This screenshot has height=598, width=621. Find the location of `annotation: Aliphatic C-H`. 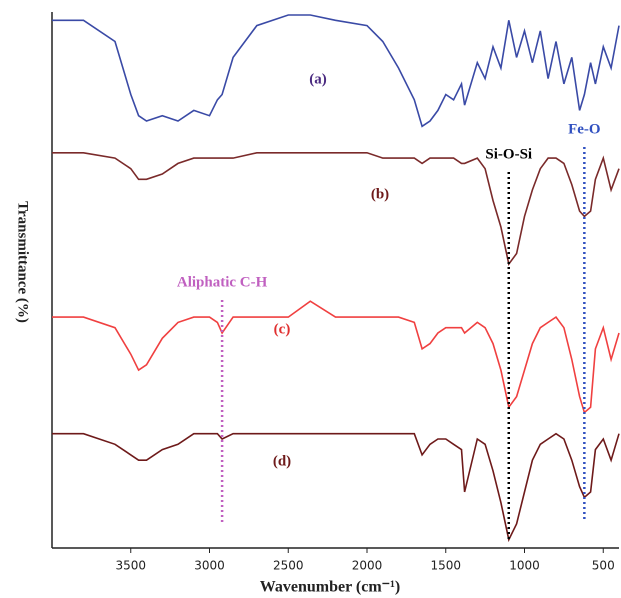

annotation: Aliphatic C-H is located at coordinates (222, 282).